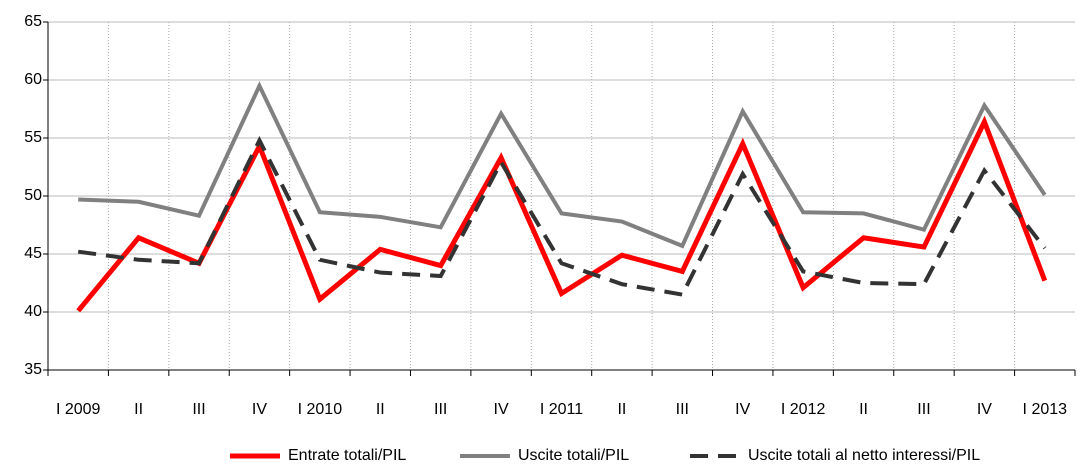 This screenshot has height=471, width=1083. I want to click on legend-label: Uscite totali/PIL, so click(573, 455).